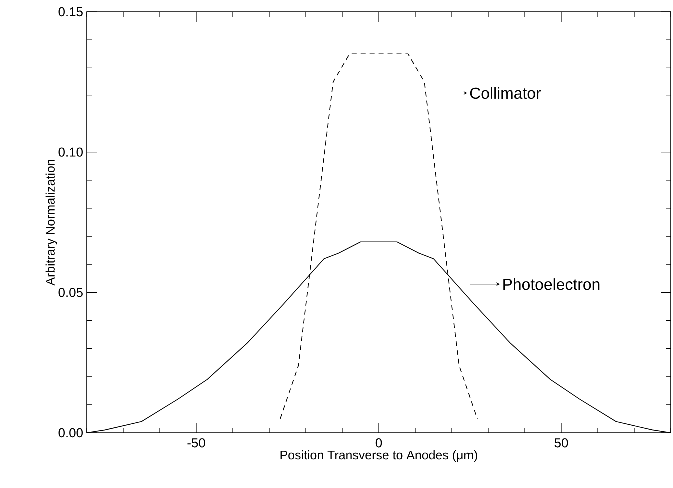 Image resolution: width=673 pixels, height=488 pixels. I want to click on x-tick-label: 50, so click(561, 443).